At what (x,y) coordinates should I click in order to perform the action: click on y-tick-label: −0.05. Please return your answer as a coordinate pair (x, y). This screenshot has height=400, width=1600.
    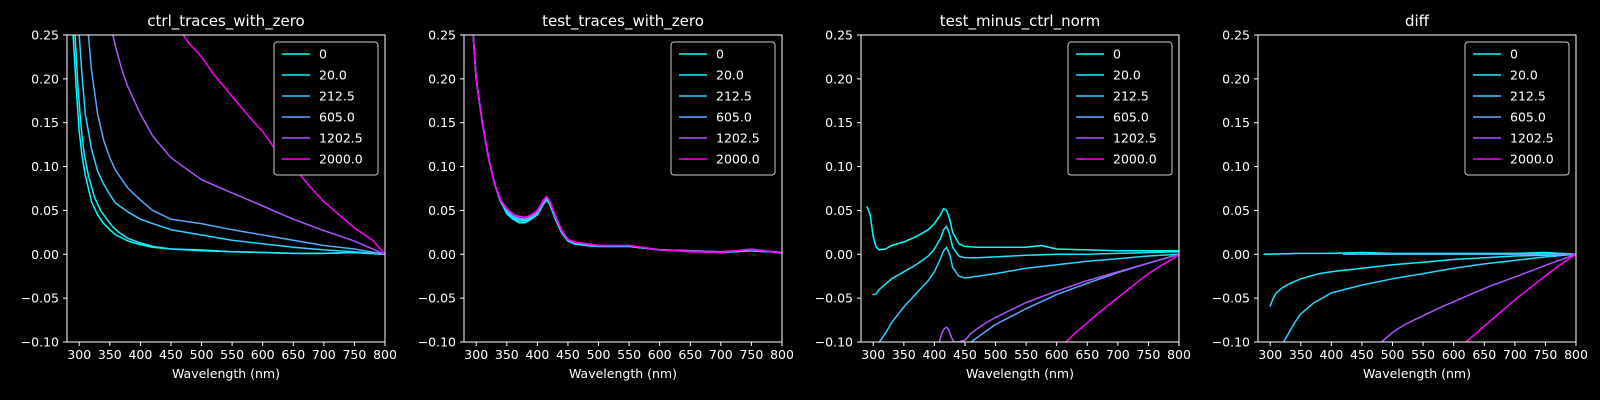
    Looking at the image, I should click on (40, 298).